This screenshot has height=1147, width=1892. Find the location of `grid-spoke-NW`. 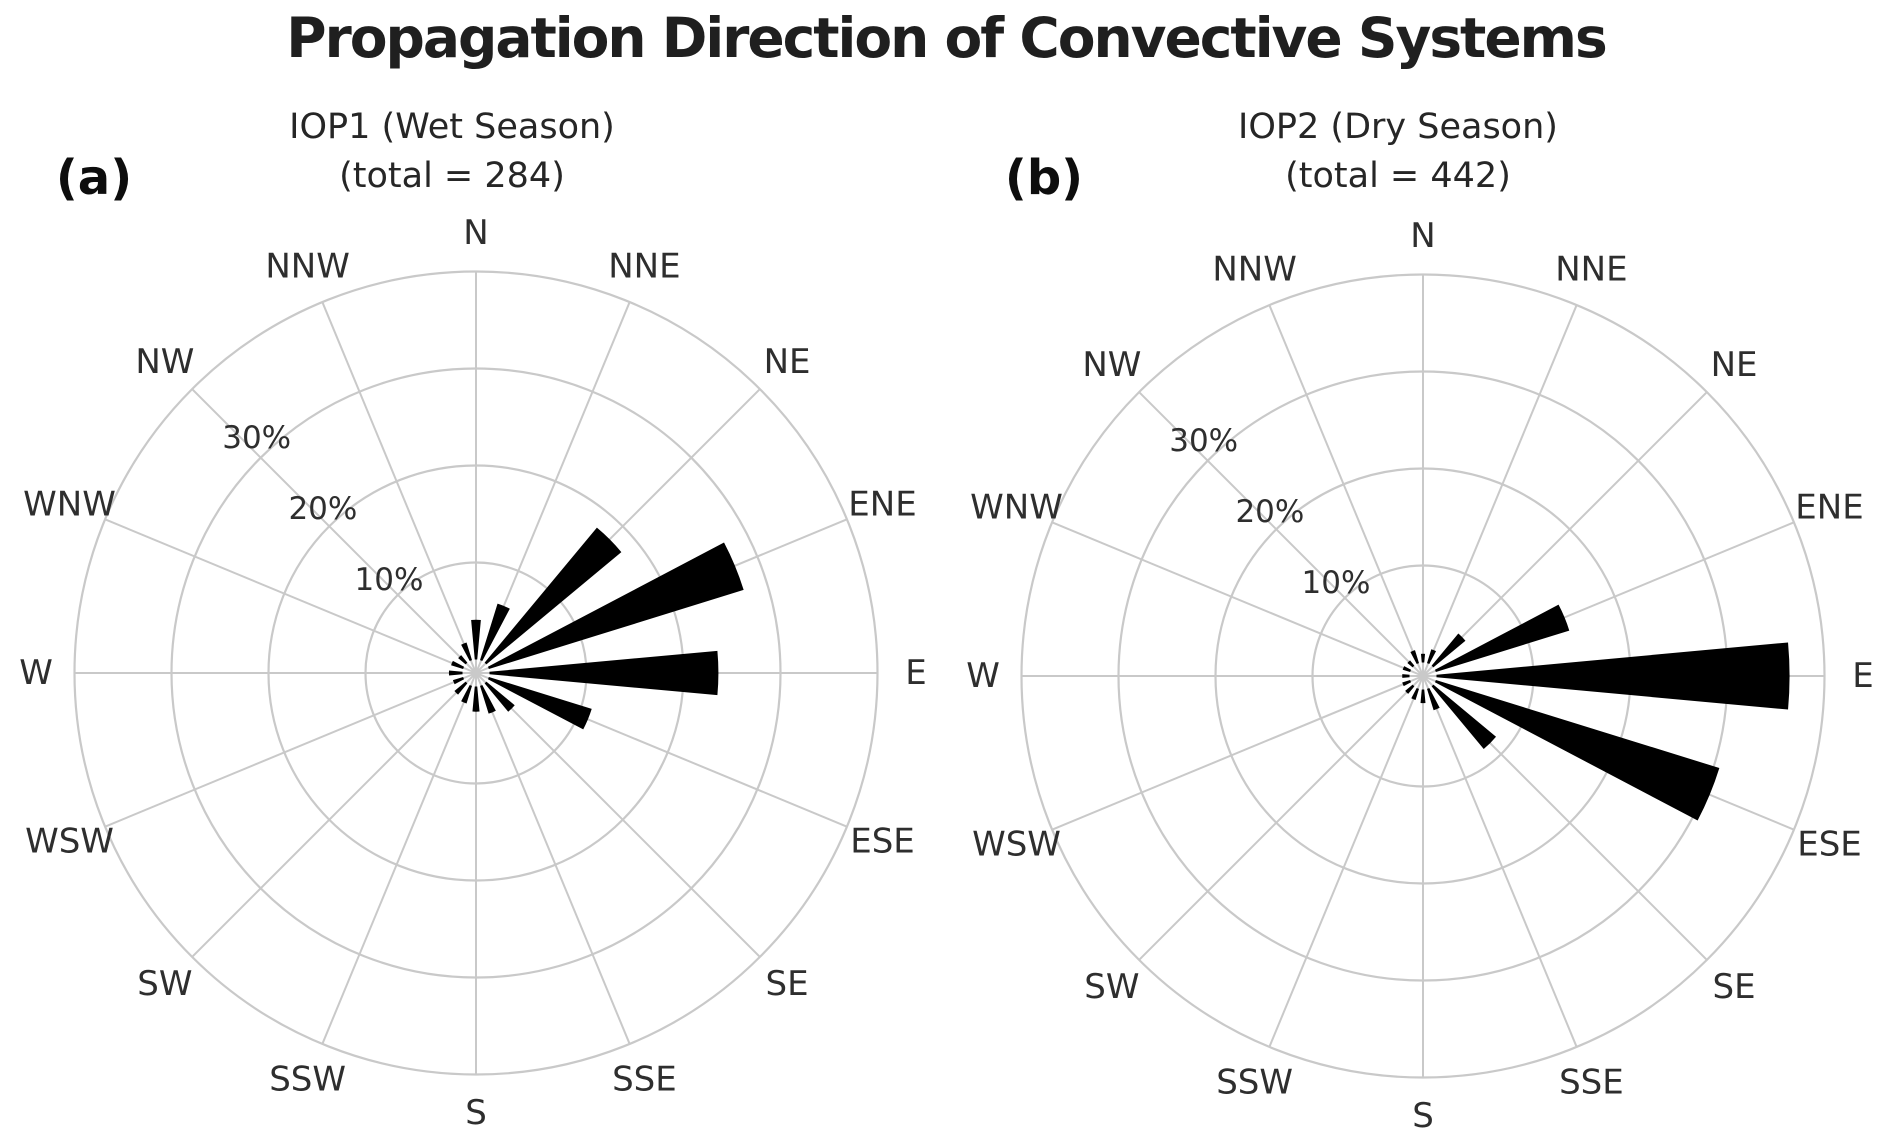

grid-spoke-NW is located at coordinates (1281, 534).